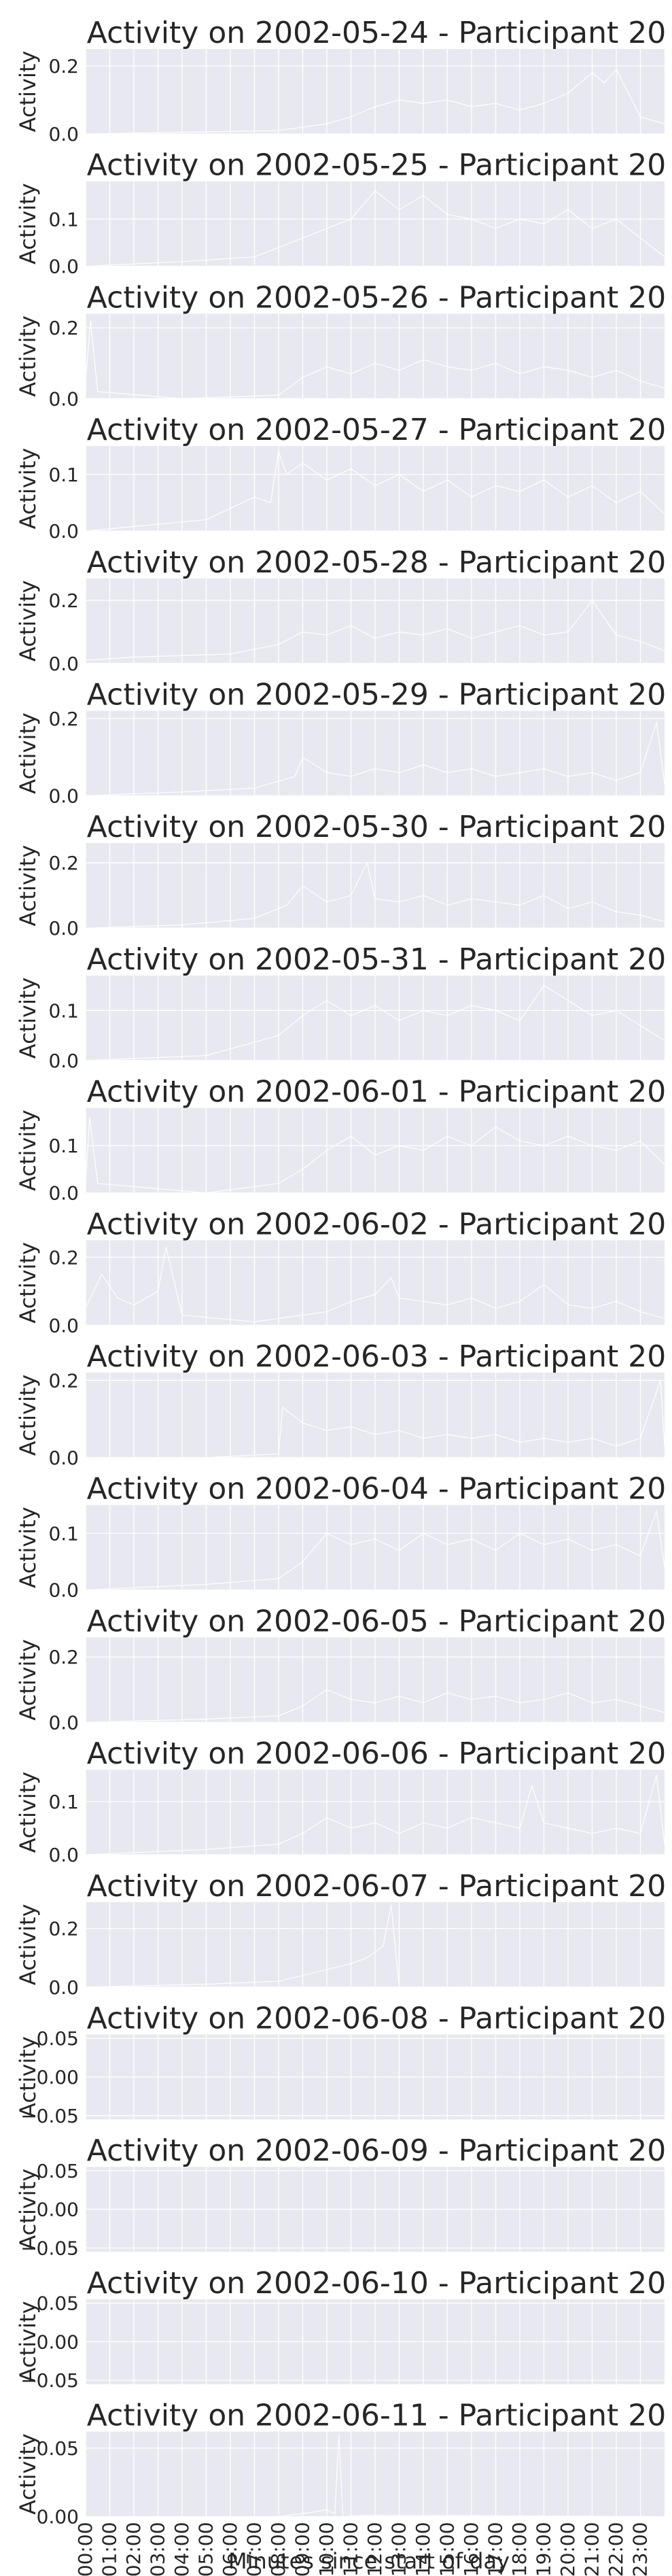  I want to click on x-tick-label: 07:00, so click(254, 2549).